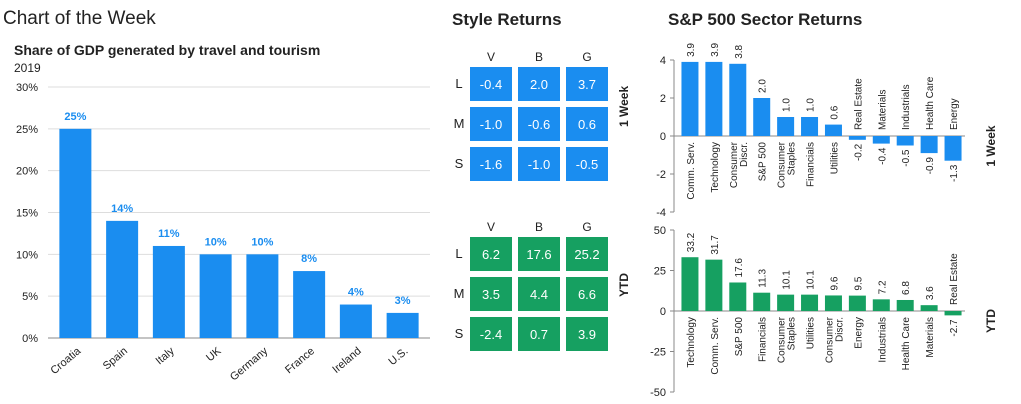  I want to click on data-label: 0.6, so click(834, 112).